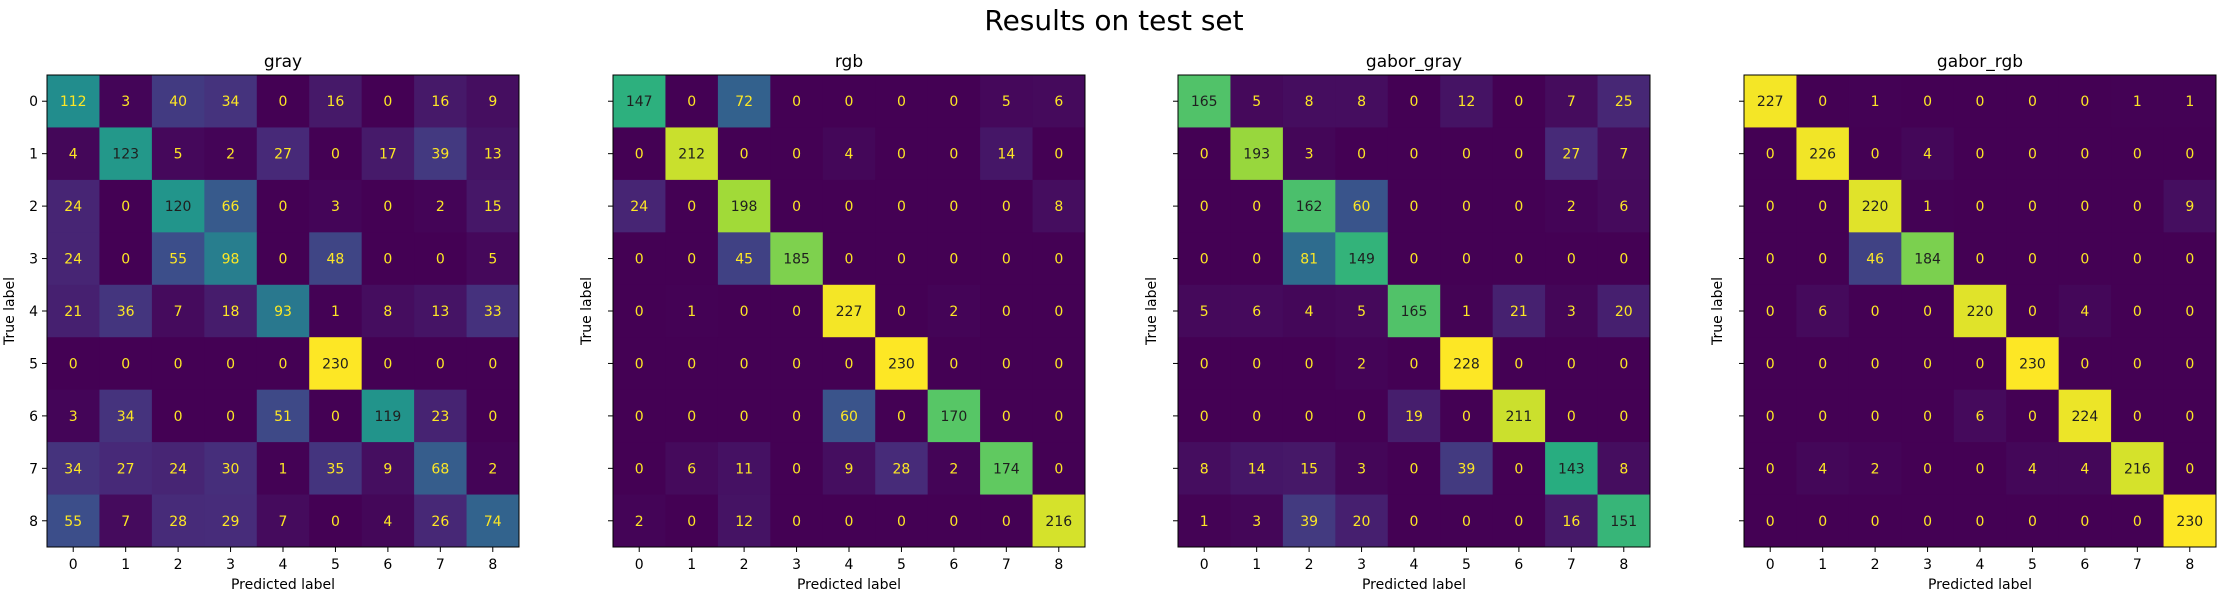 The height and width of the screenshot is (600, 2228). Describe the element at coordinates (33, 260) in the screenshot. I see `y-tick-label: 3` at that location.